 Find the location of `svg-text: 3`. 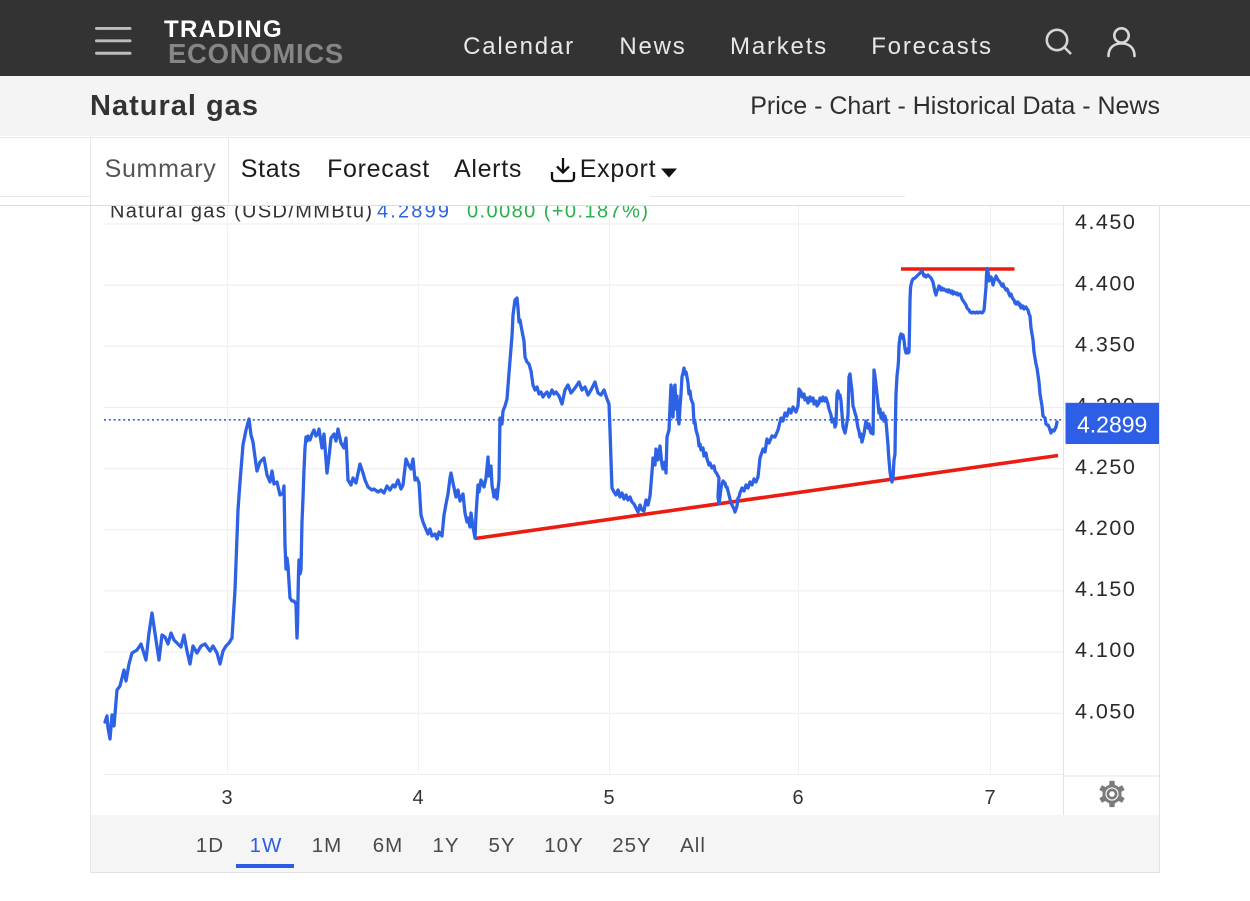

svg-text: 3 is located at coordinates (226, 798).